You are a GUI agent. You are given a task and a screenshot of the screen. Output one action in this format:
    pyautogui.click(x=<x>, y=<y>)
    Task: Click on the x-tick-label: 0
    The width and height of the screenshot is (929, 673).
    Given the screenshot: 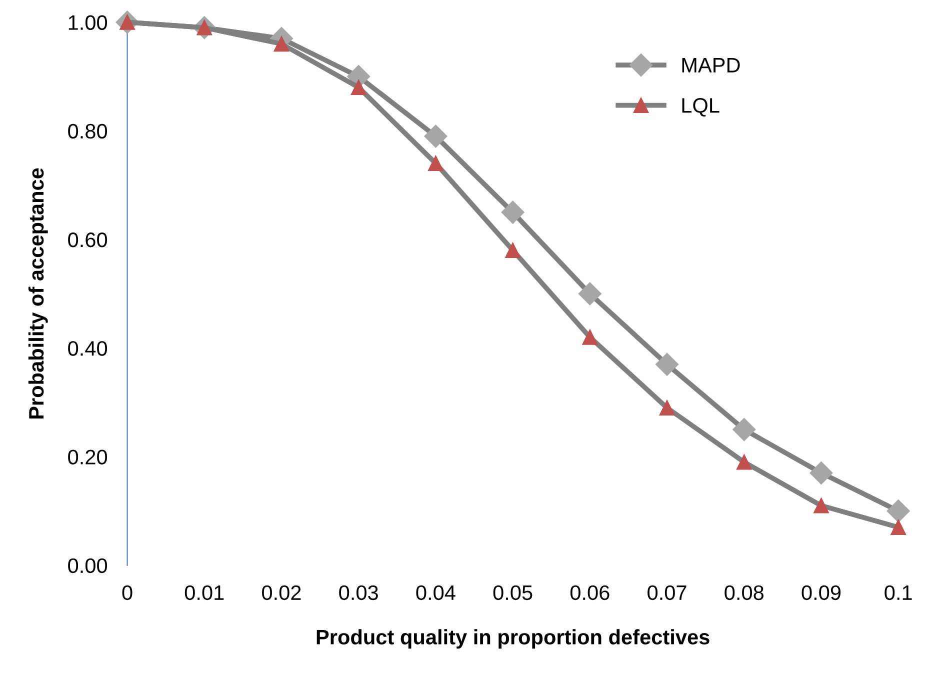 What is the action you would take?
    pyautogui.click(x=127, y=592)
    